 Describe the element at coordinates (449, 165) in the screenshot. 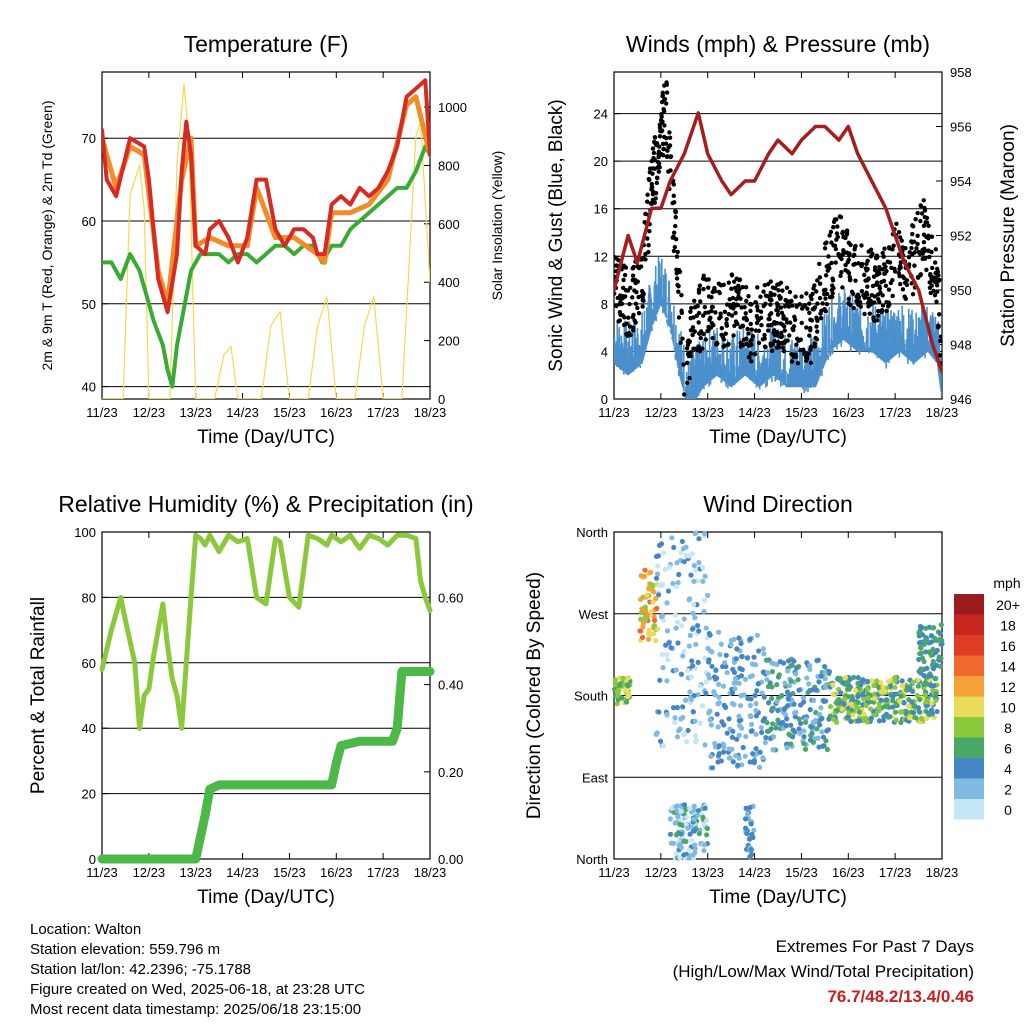

I see `y-right-tick-label: 800` at that location.